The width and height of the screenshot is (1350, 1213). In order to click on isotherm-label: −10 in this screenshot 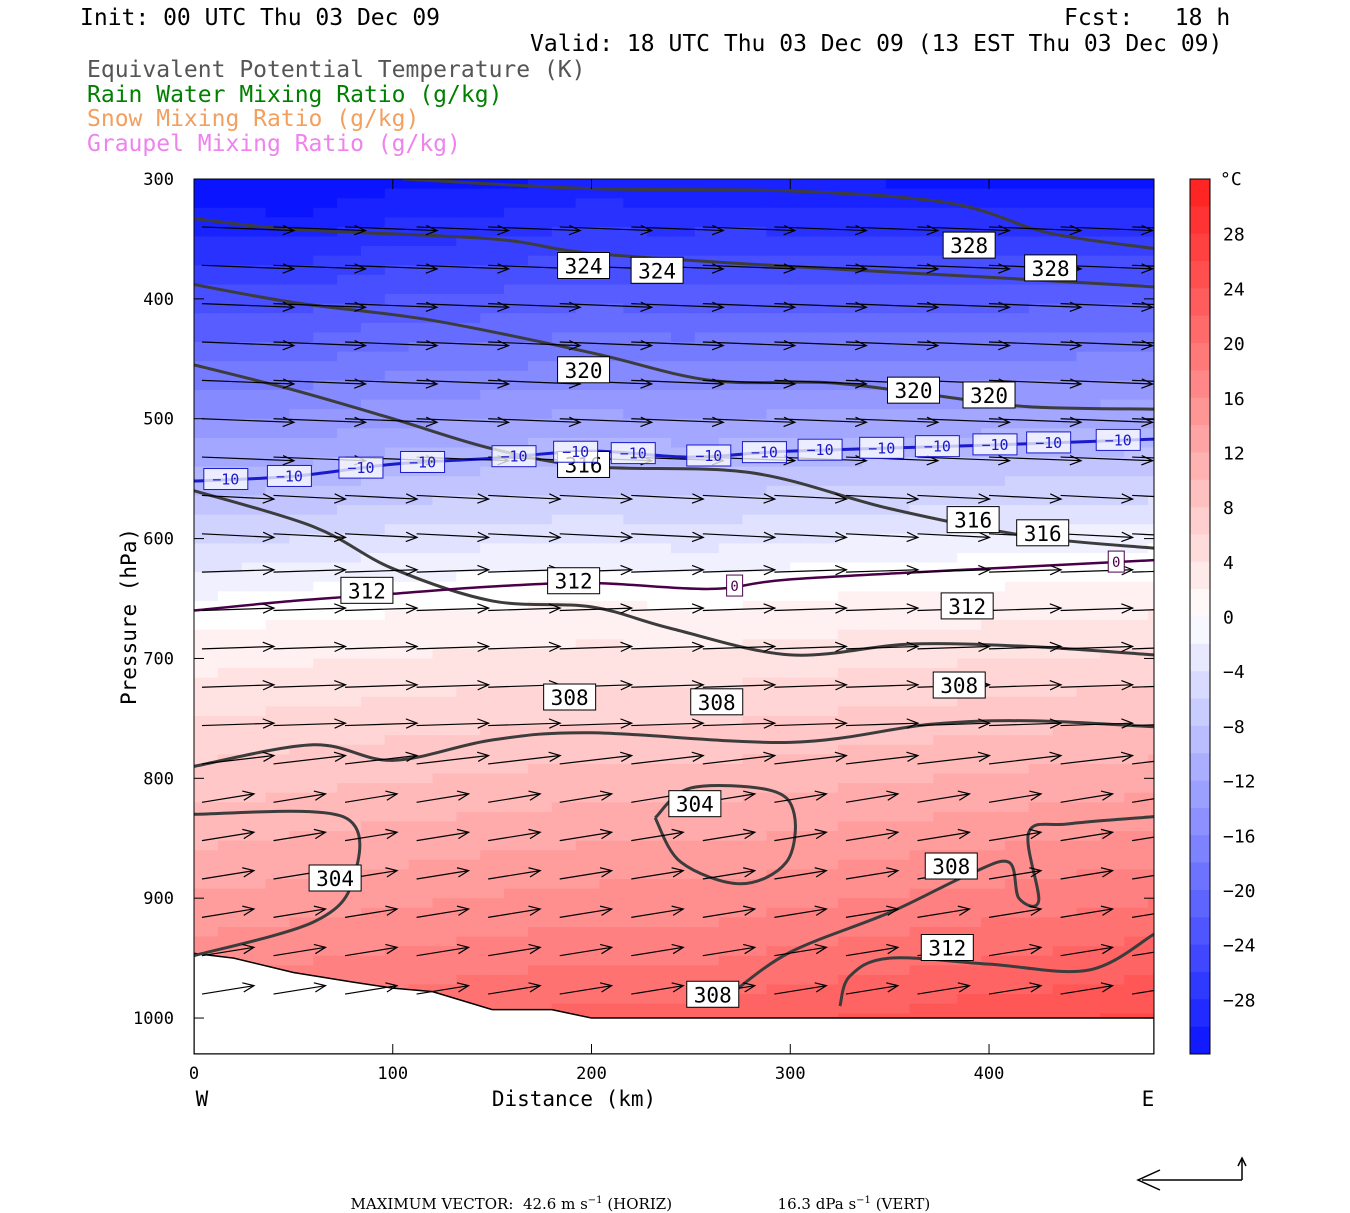, I will do `click(709, 455)`.